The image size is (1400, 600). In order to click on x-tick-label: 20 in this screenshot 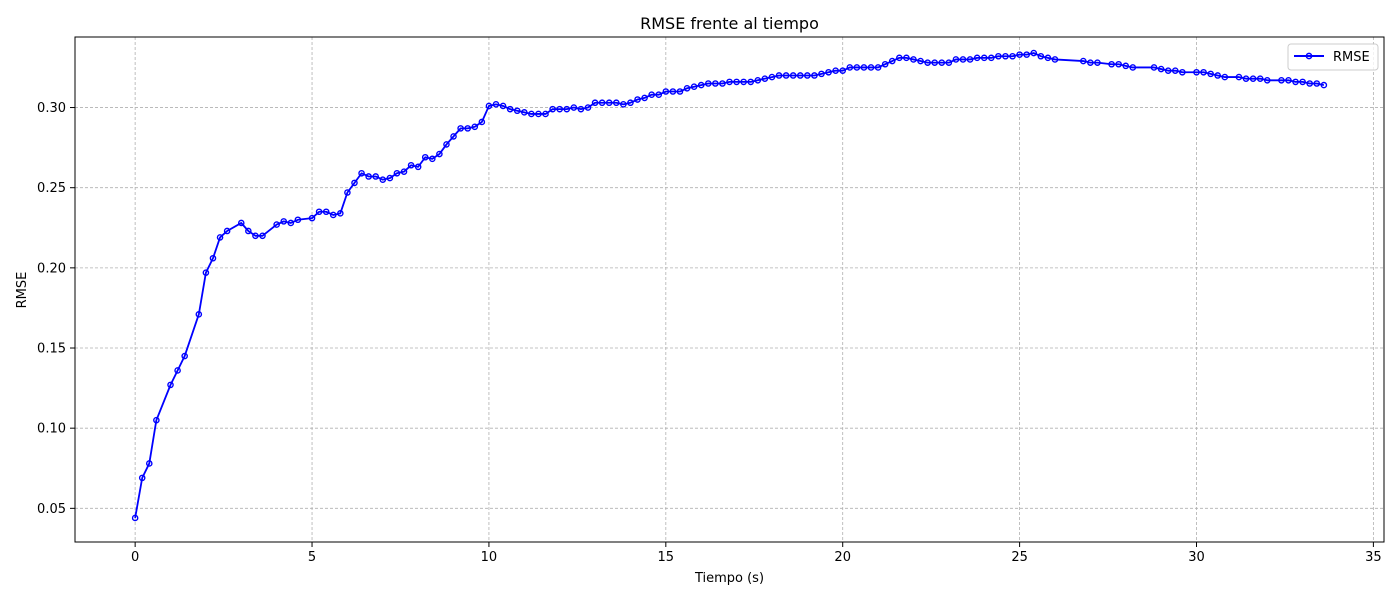, I will do `click(842, 557)`.